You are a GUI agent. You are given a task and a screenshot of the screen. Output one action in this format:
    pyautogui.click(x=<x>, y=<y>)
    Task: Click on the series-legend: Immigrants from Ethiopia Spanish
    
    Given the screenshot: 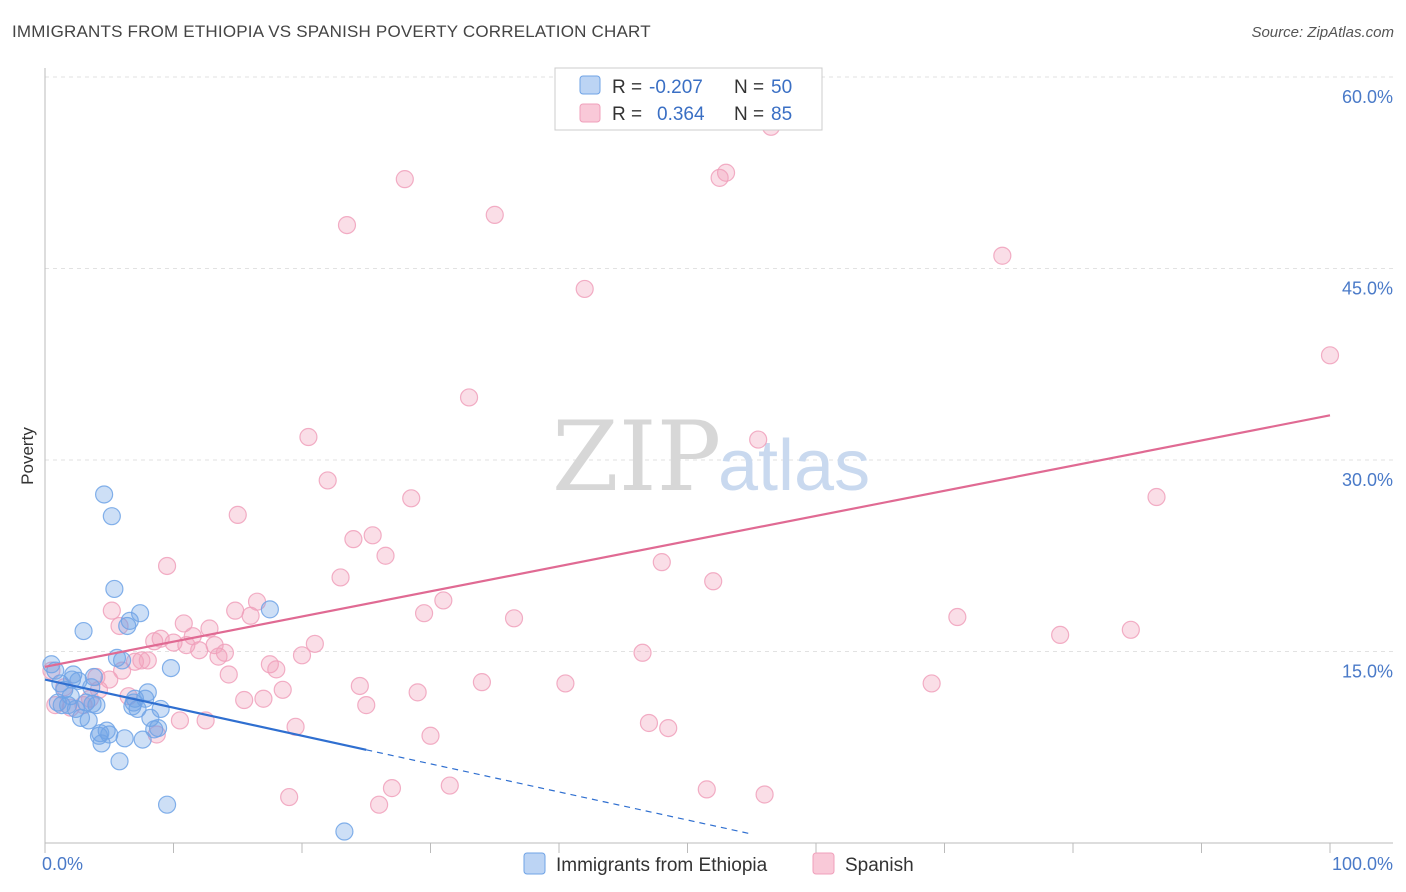 What is the action you would take?
    pyautogui.click(x=718, y=864)
    